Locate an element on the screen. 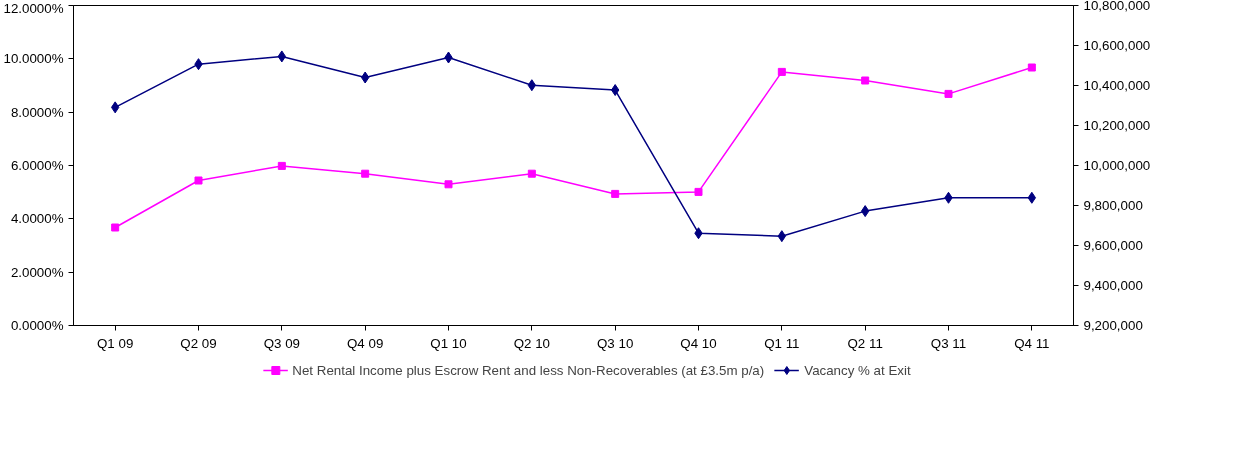 Image resolution: width=1233 pixels, height=451 pixels. legend-label: Vacancy % at Exit is located at coordinates (857, 370).